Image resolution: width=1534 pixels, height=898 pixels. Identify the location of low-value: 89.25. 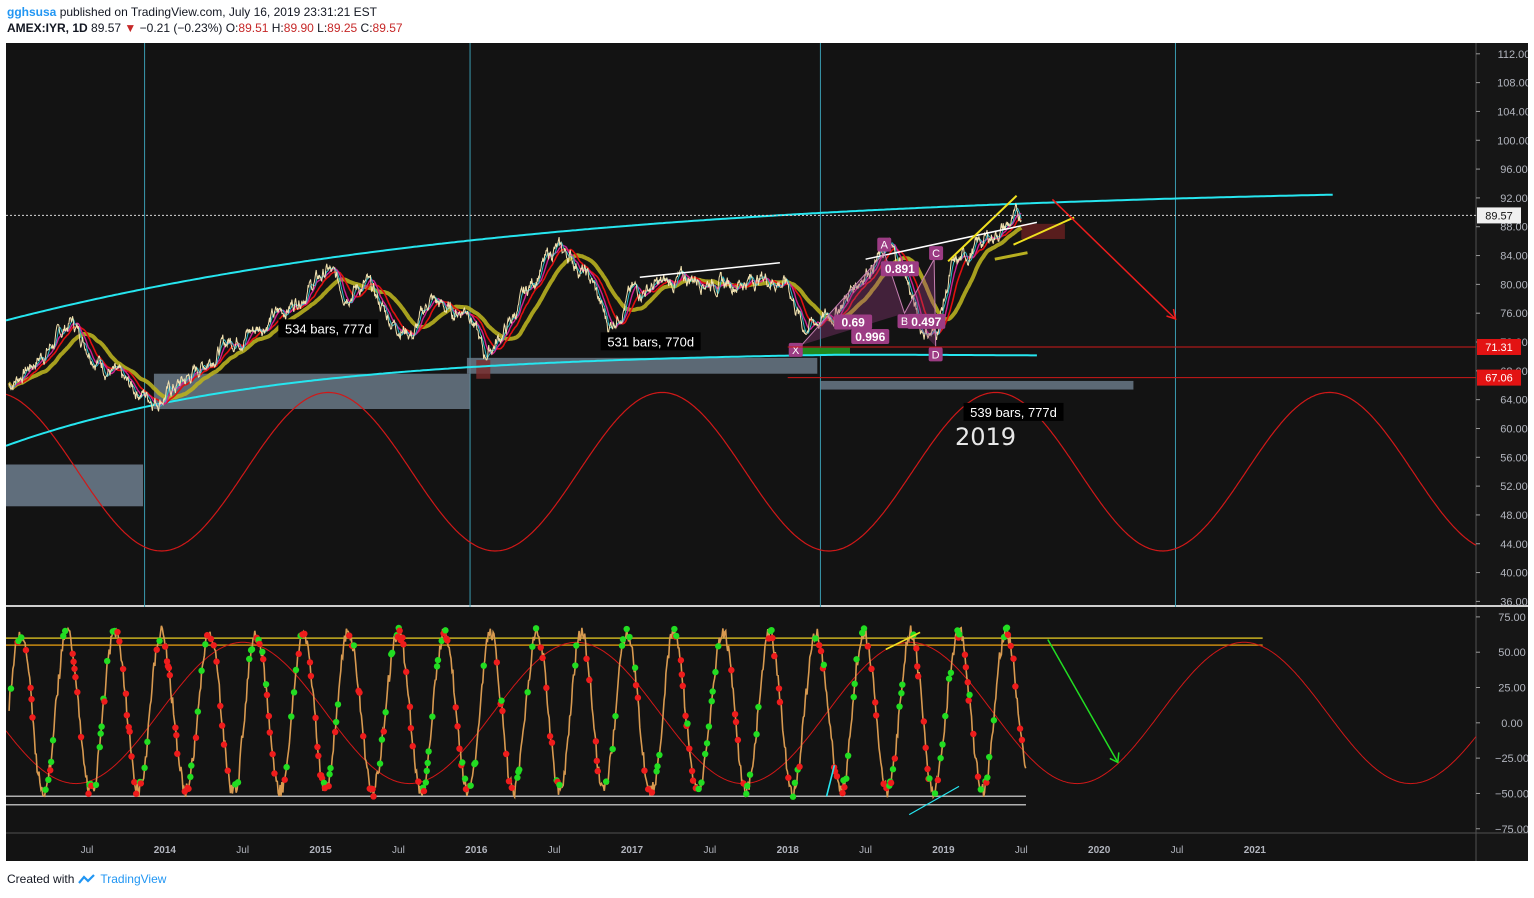
(342, 28).